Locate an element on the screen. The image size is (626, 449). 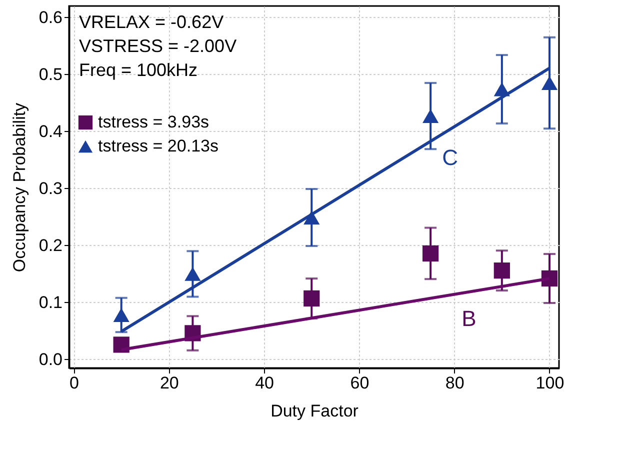
y-tick-label: 0.3 is located at coordinates (50, 188).